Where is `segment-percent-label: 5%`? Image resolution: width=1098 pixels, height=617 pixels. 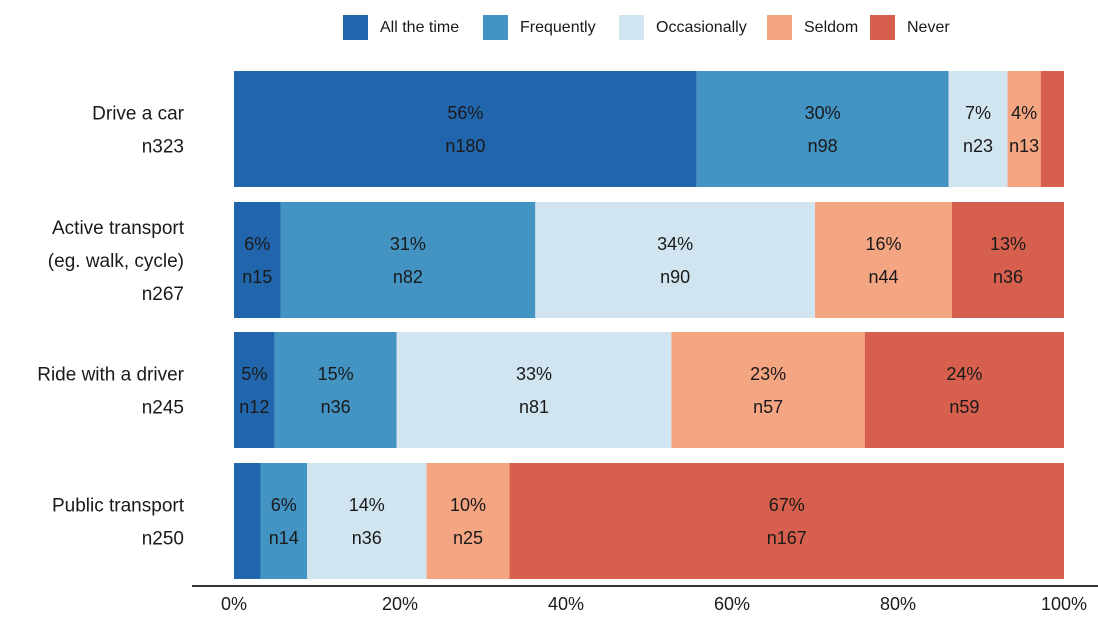
segment-percent-label: 5% is located at coordinates (254, 374).